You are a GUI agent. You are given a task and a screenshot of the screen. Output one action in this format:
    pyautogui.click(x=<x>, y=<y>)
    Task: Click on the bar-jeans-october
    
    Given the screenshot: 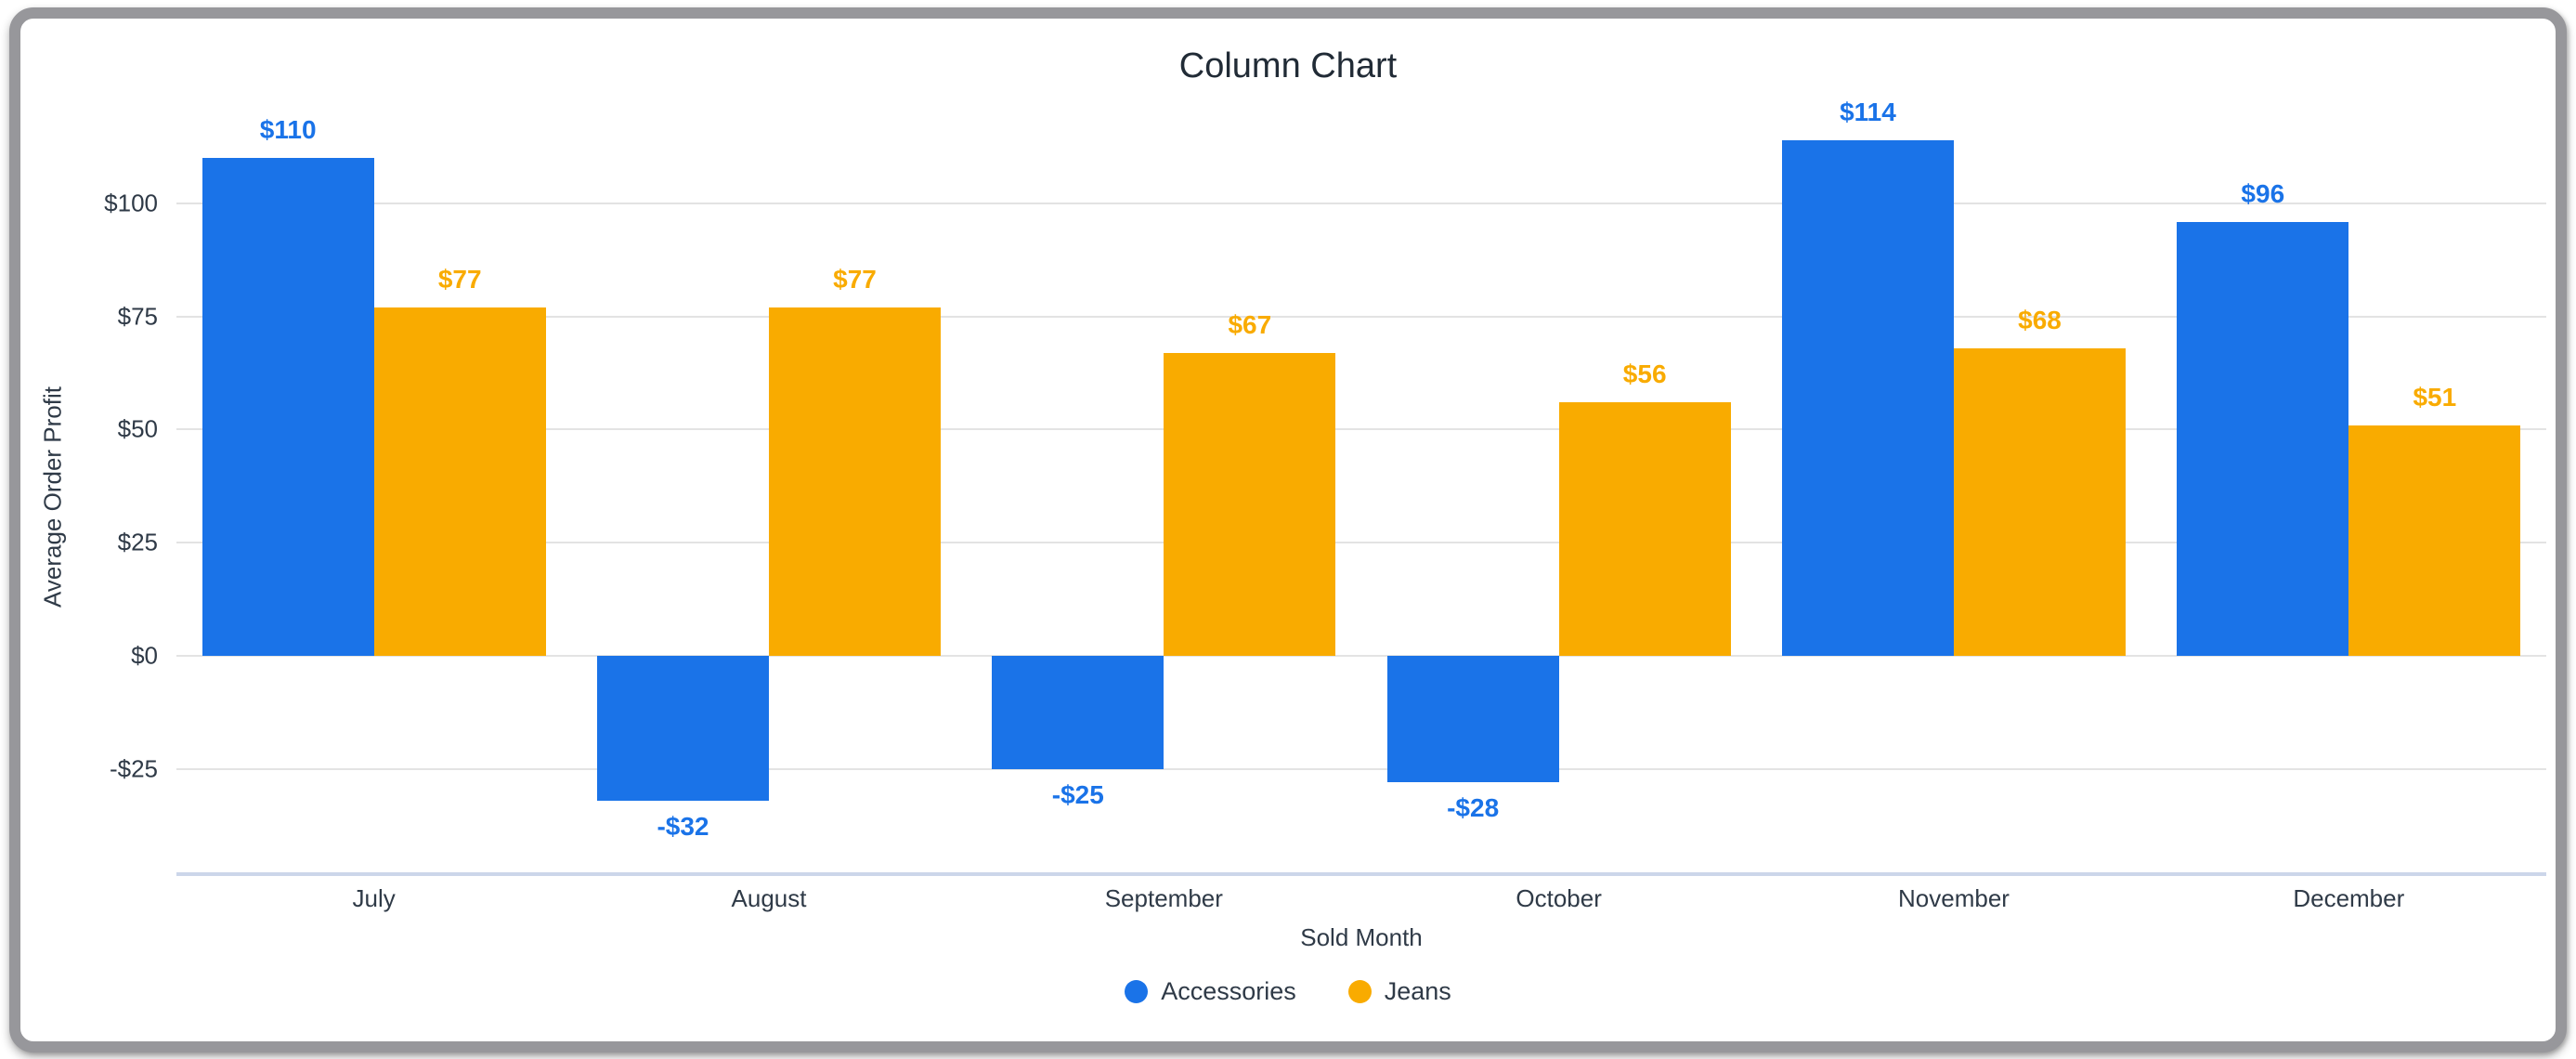 What is the action you would take?
    pyautogui.click(x=1644, y=529)
    